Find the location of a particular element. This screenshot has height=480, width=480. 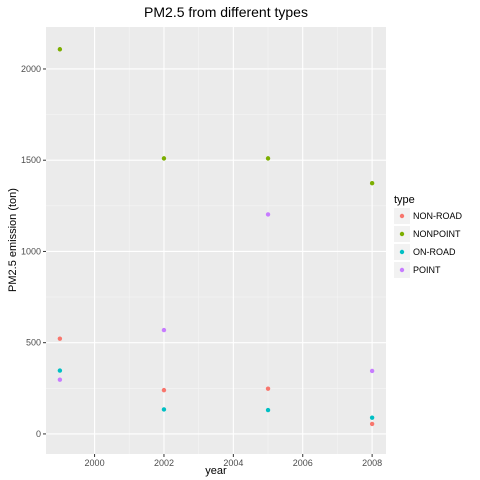

y-tick-label: 2000 is located at coordinates (31, 69).